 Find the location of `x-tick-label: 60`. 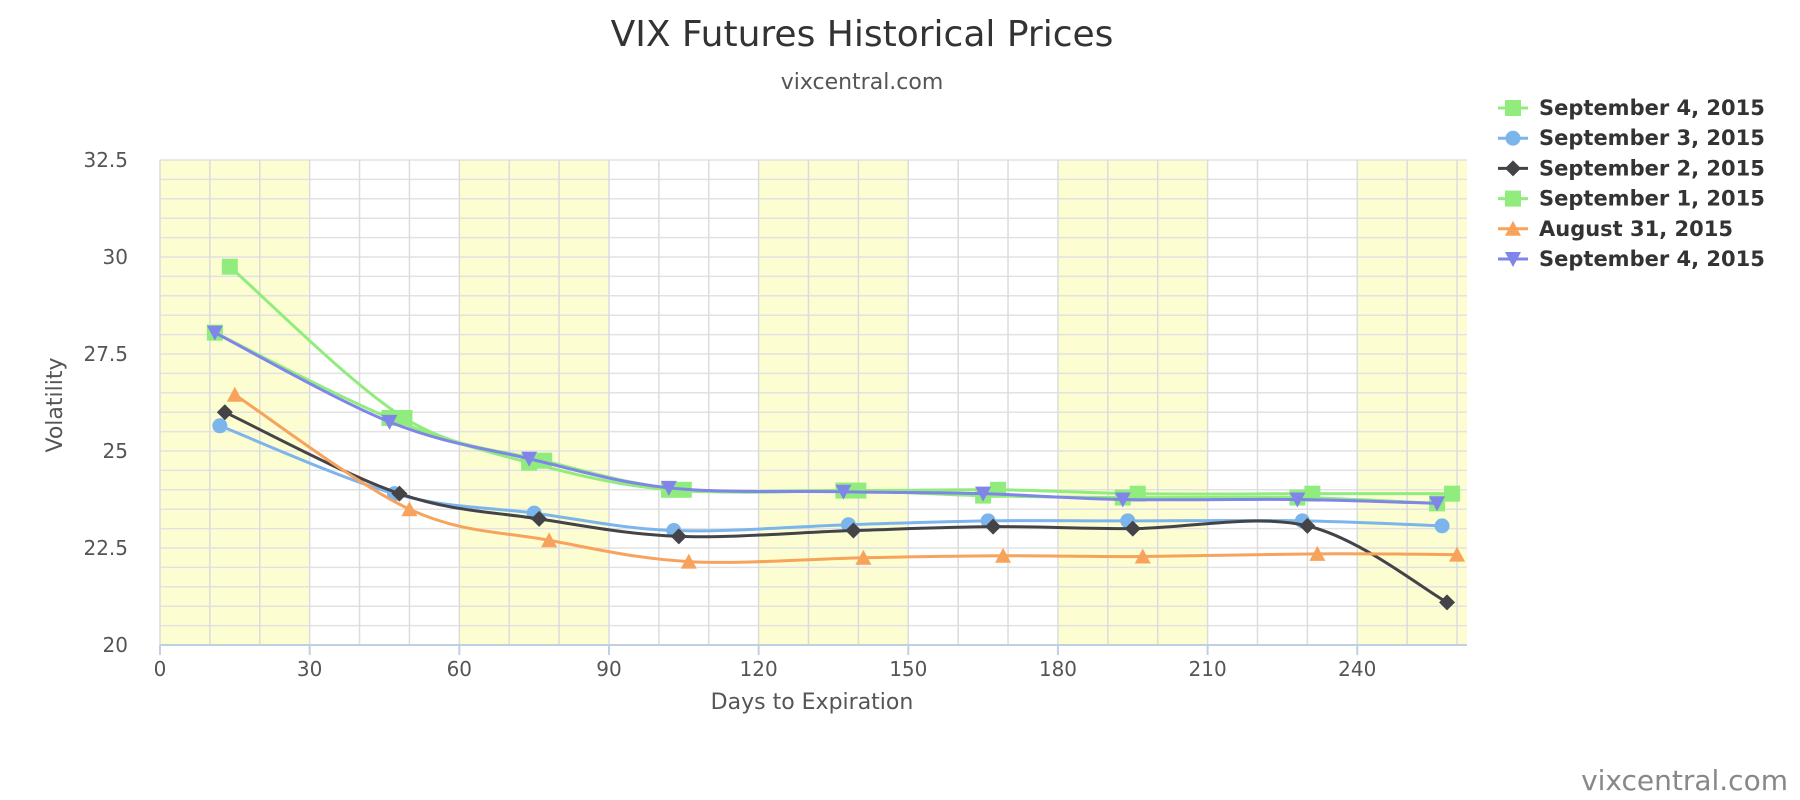

x-tick-label: 60 is located at coordinates (459, 669).